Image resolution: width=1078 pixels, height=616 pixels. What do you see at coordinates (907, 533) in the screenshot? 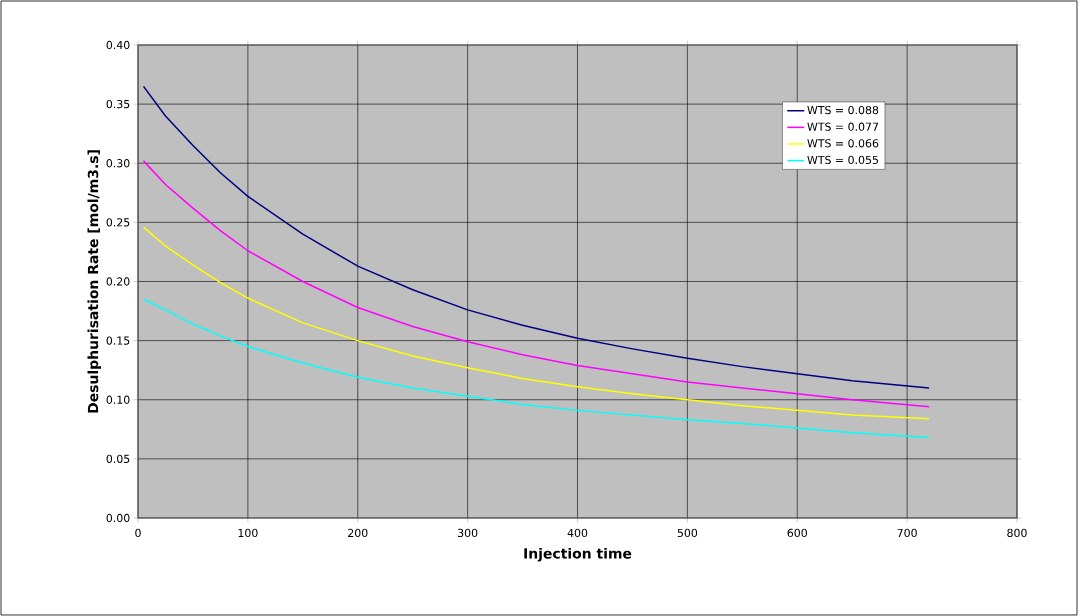
I see `x-tick-label: 700` at bounding box center [907, 533].